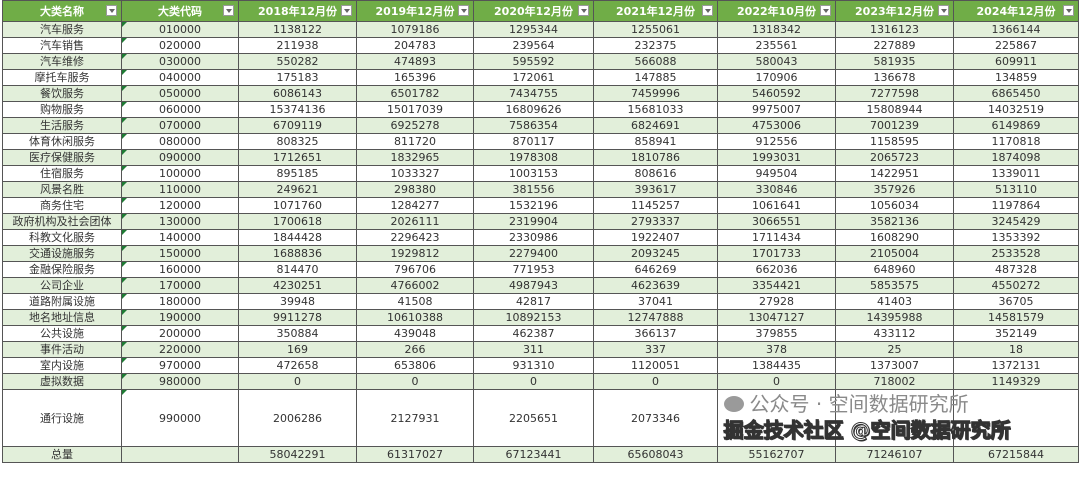 Image resolution: width=1080 pixels, height=494 pixels. Describe the element at coordinates (1016, 418) in the screenshot. I see `value-cell` at that location.